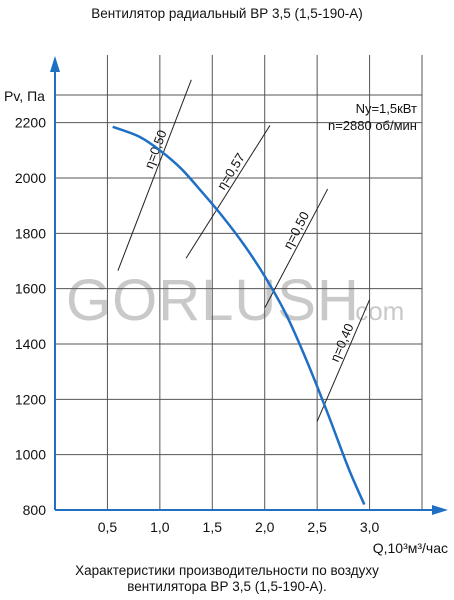 This screenshot has height=600, width=454. I want to click on efficiency-label: η=0,57, so click(231, 171).